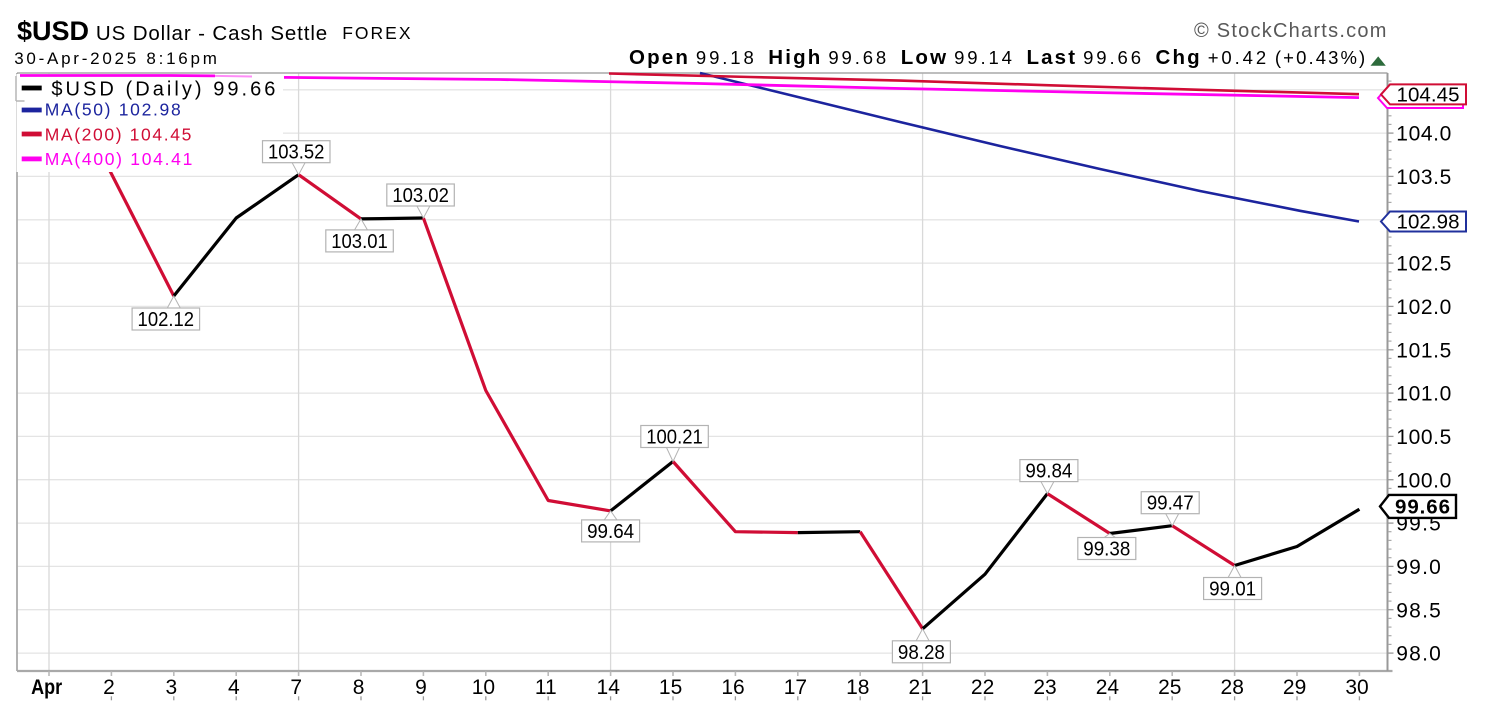  What do you see at coordinates (118, 134) in the screenshot?
I see `svg-text: MA(200) 104.45` at bounding box center [118, 134].